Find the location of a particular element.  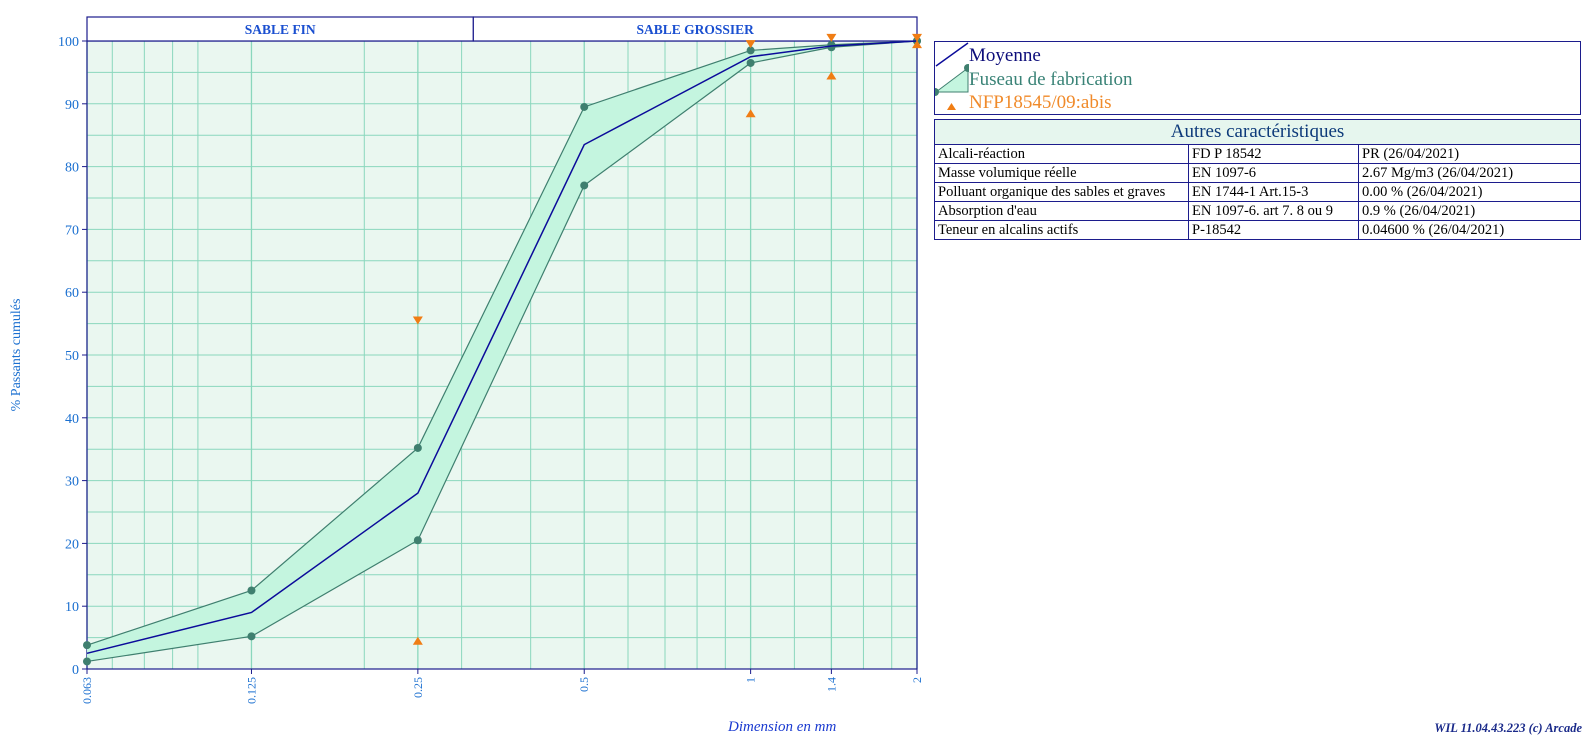

property-value: 0.9 % (26/04/2021) is located at coordinates (1469, 211).